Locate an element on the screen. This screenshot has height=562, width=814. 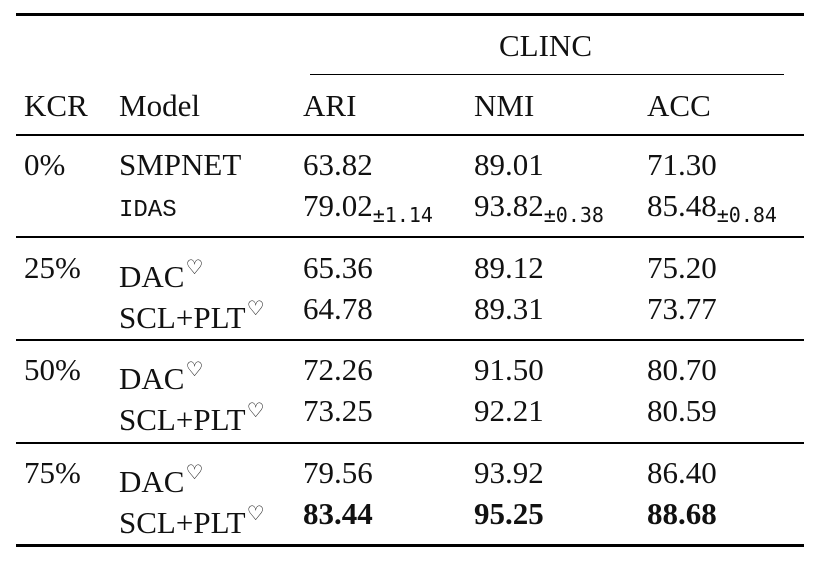
acc-value: 73.77 is located at coordinates (682, 308).